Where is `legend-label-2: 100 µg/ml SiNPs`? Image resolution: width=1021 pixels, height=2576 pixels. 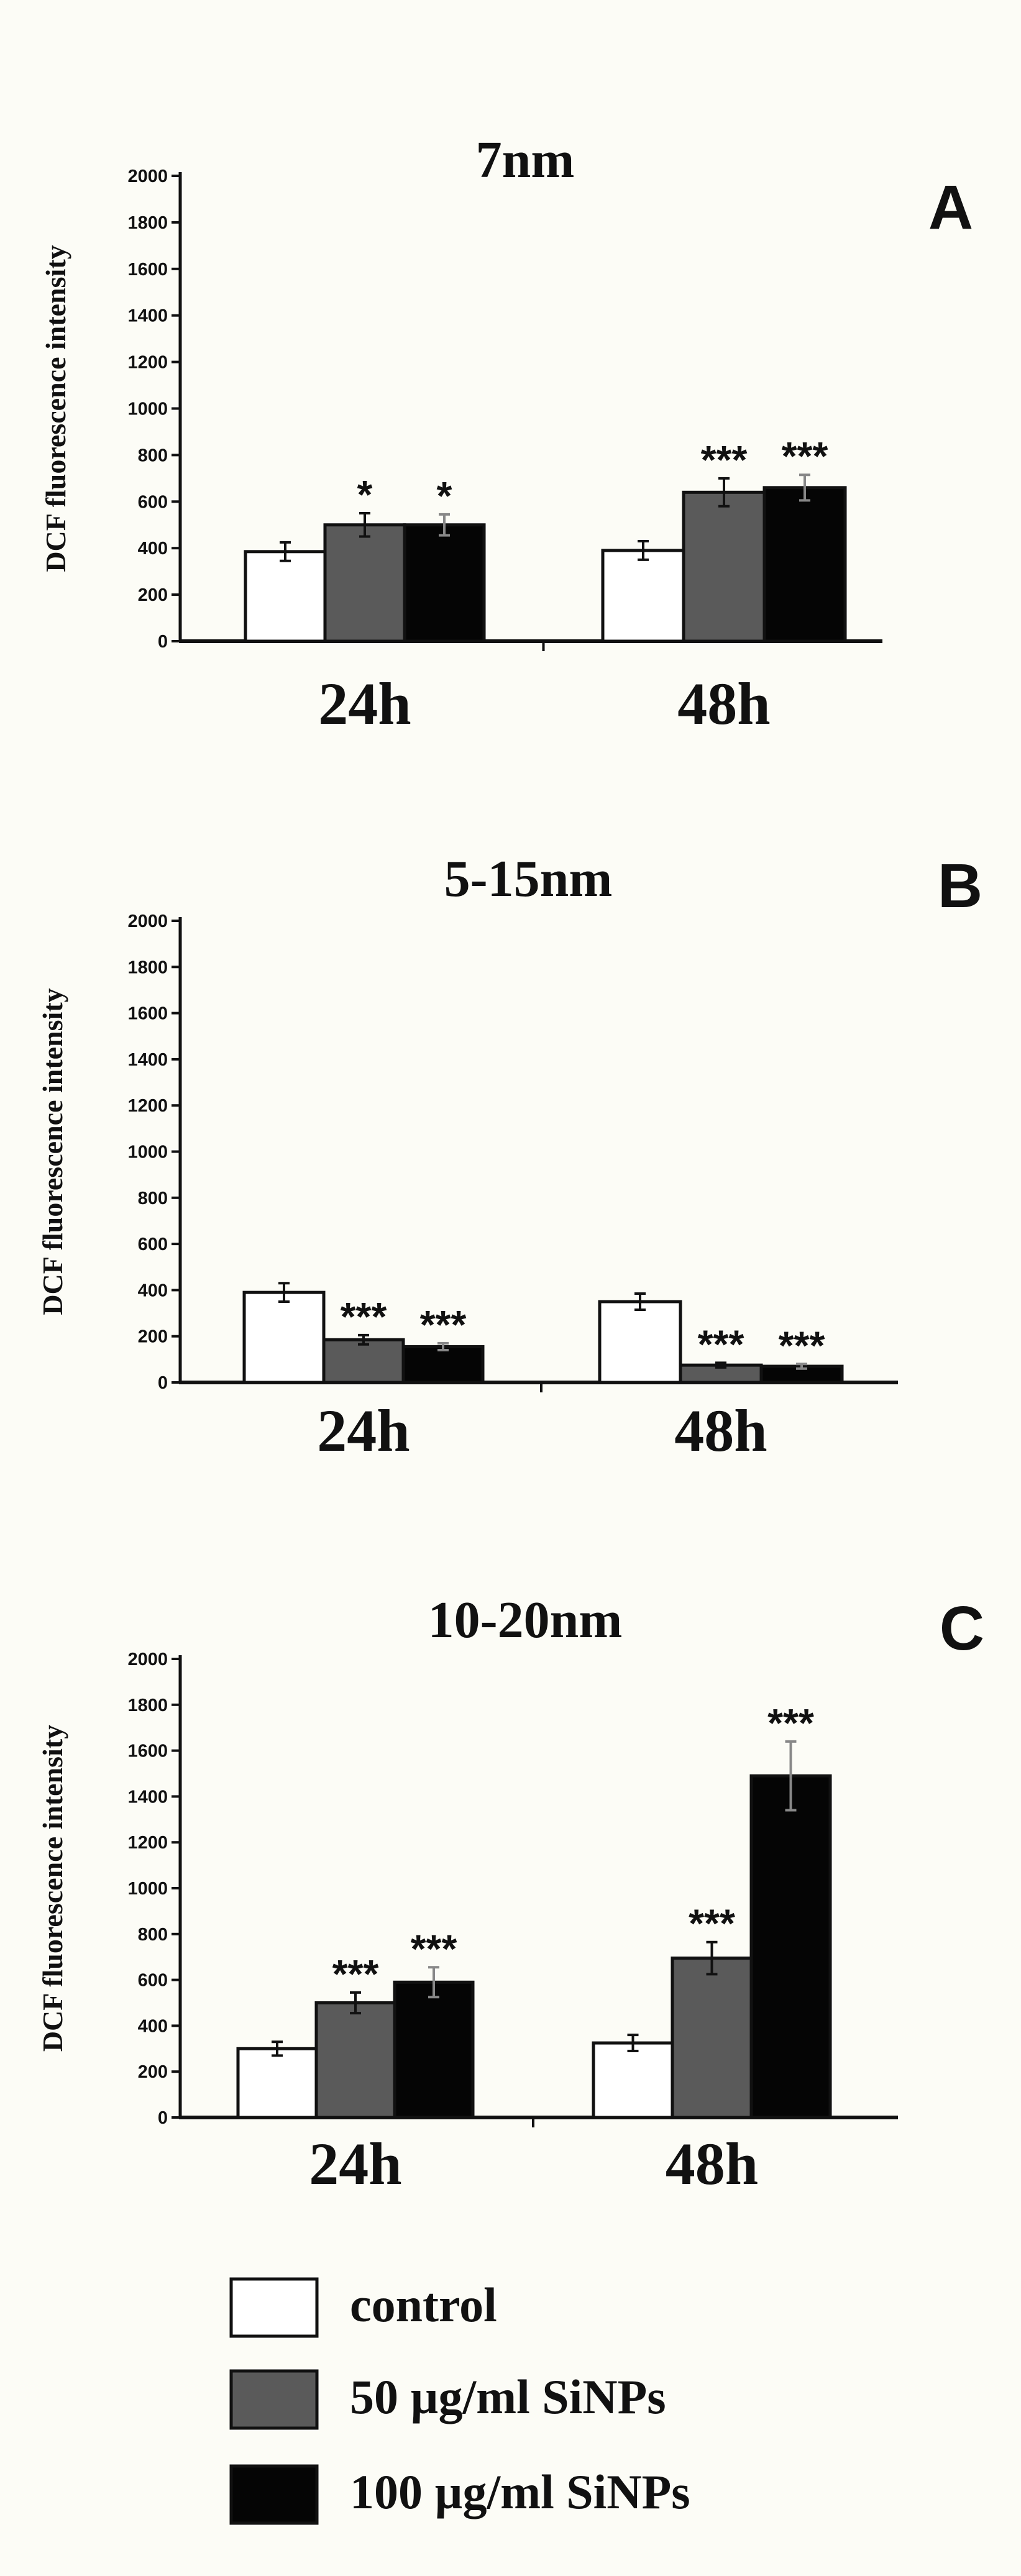
legend-label-2: 100 µg/ml SiNPs is located at coordinates (520, 2492).